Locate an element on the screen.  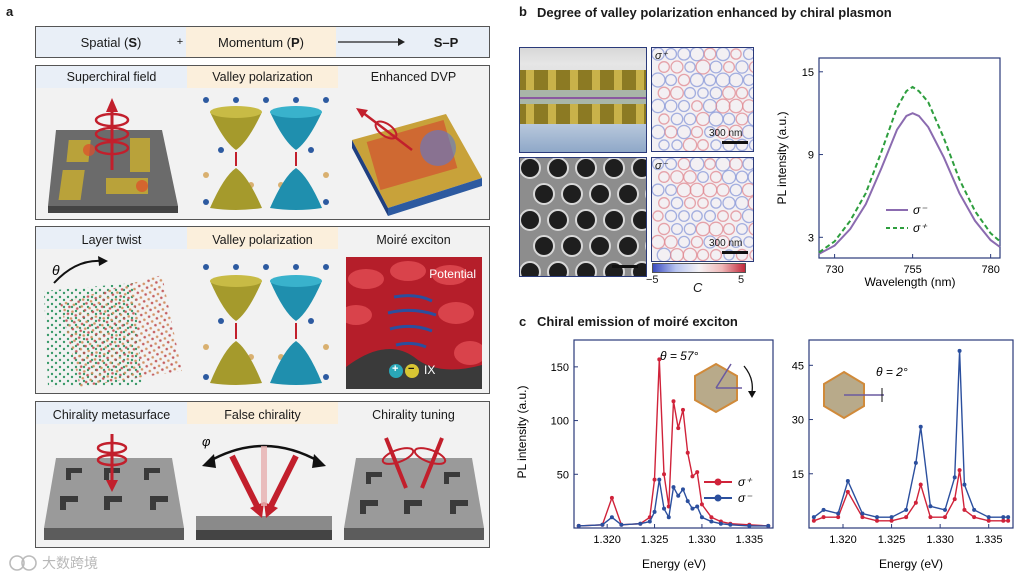
header-arrow-icon is located at coordinates (371, 42).